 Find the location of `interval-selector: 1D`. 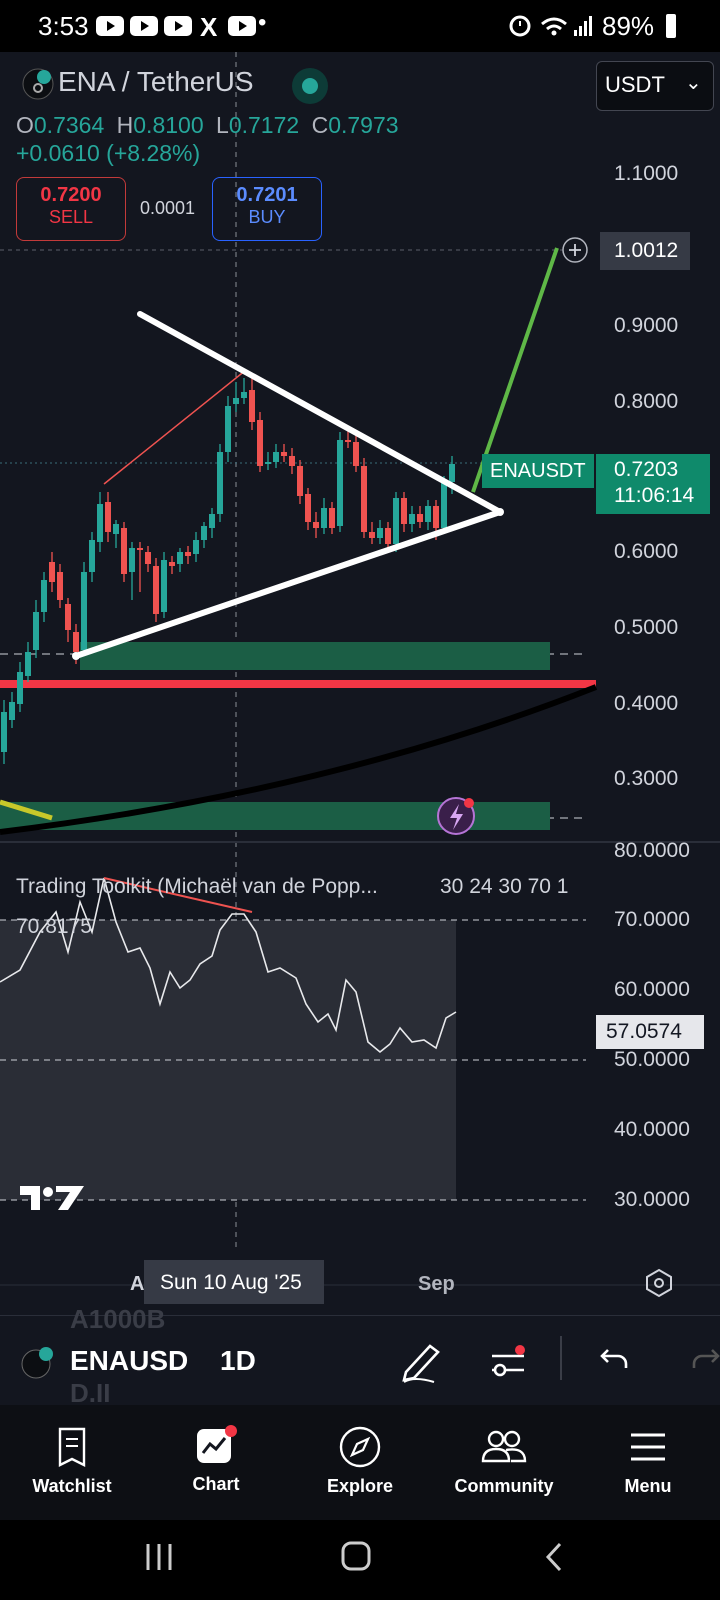

interval-selector: 1D is located at coordinates (238, 1360).